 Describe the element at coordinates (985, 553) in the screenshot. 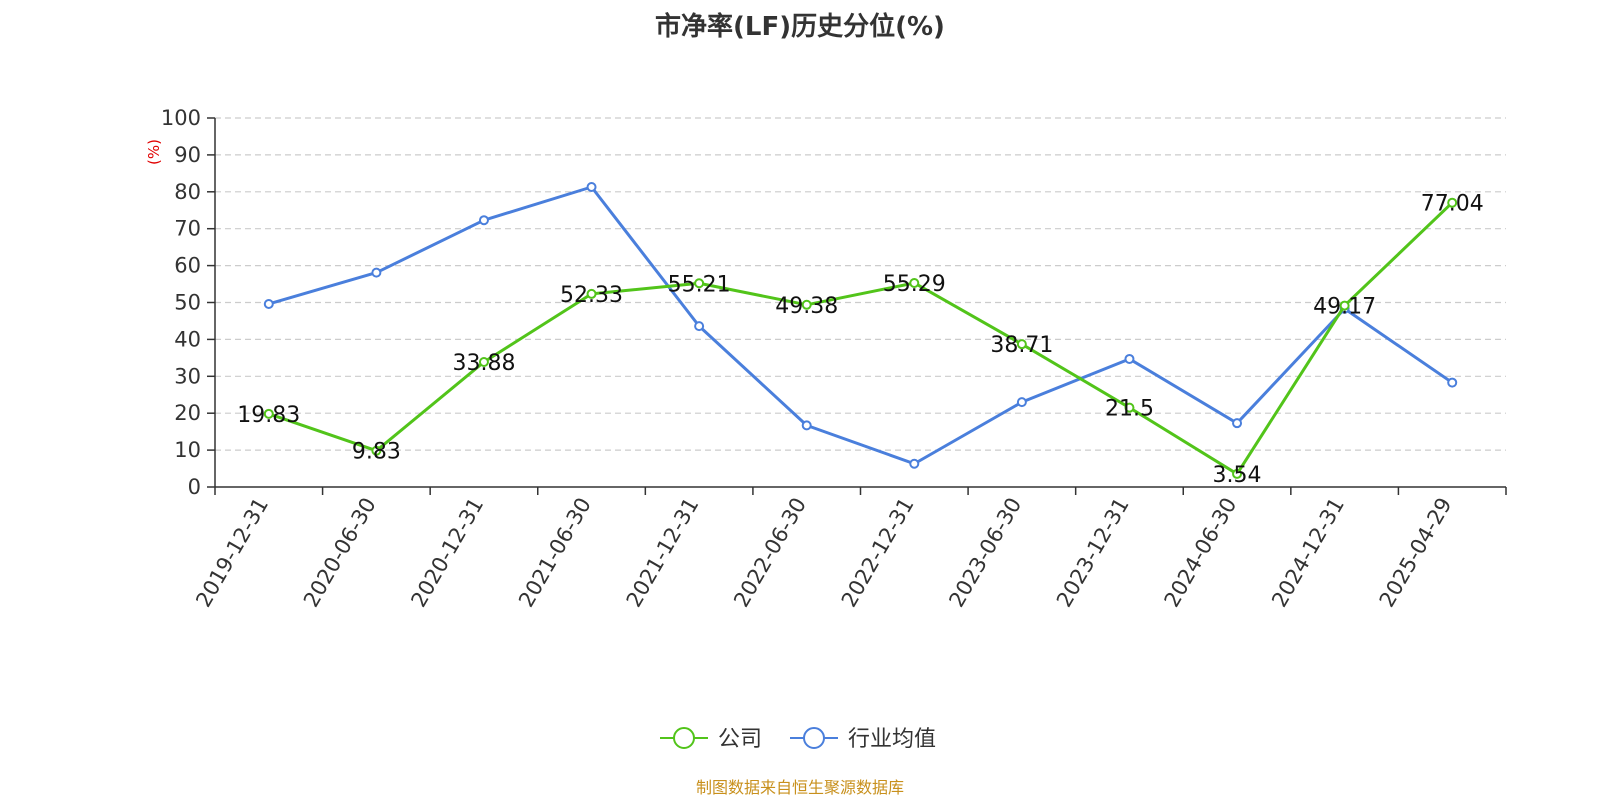

I see `x-tick-label: 2023-06-30` at that location.